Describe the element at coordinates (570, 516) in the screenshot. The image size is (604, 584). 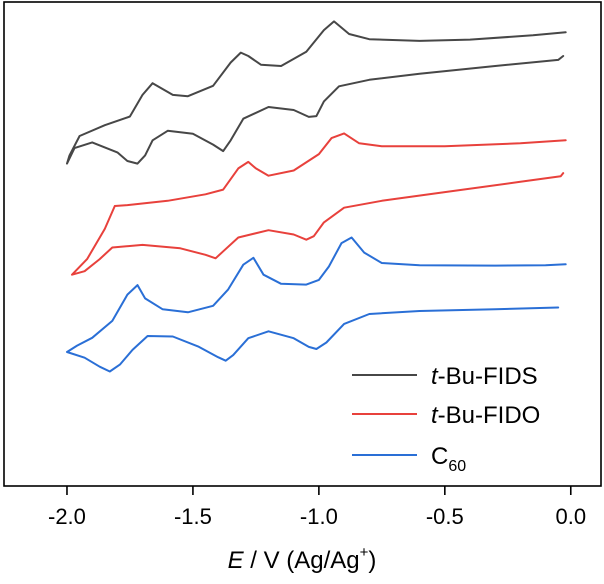
I see `x-tick-label: 0.0` at that location.